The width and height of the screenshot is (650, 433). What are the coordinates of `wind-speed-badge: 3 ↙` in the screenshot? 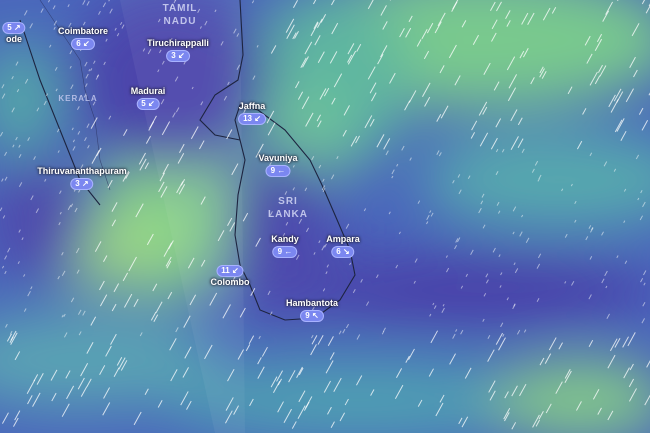 It's located at (178, 56).